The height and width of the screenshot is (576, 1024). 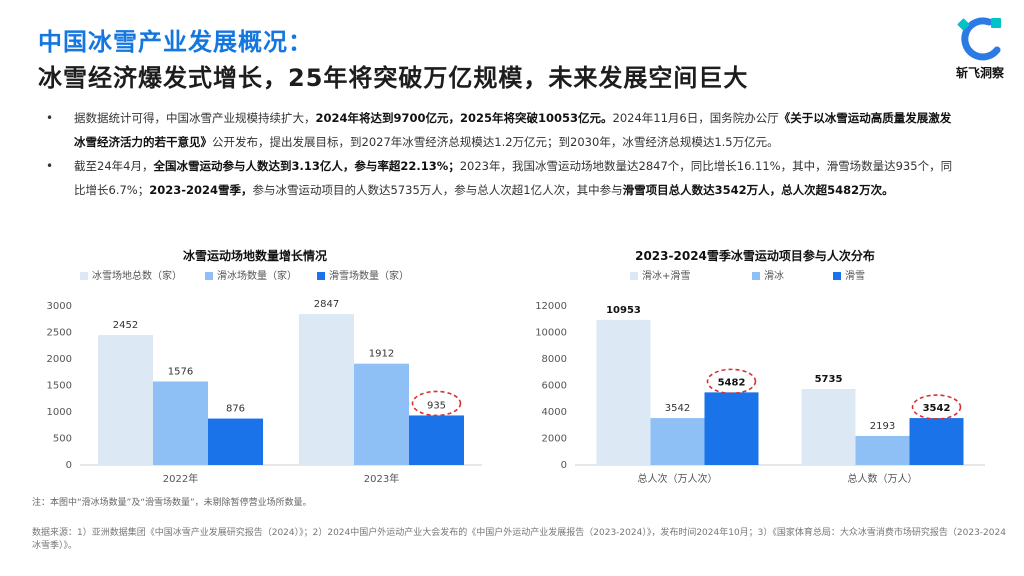 I want to click on data-label: 5482, so click(x=732, y=382).